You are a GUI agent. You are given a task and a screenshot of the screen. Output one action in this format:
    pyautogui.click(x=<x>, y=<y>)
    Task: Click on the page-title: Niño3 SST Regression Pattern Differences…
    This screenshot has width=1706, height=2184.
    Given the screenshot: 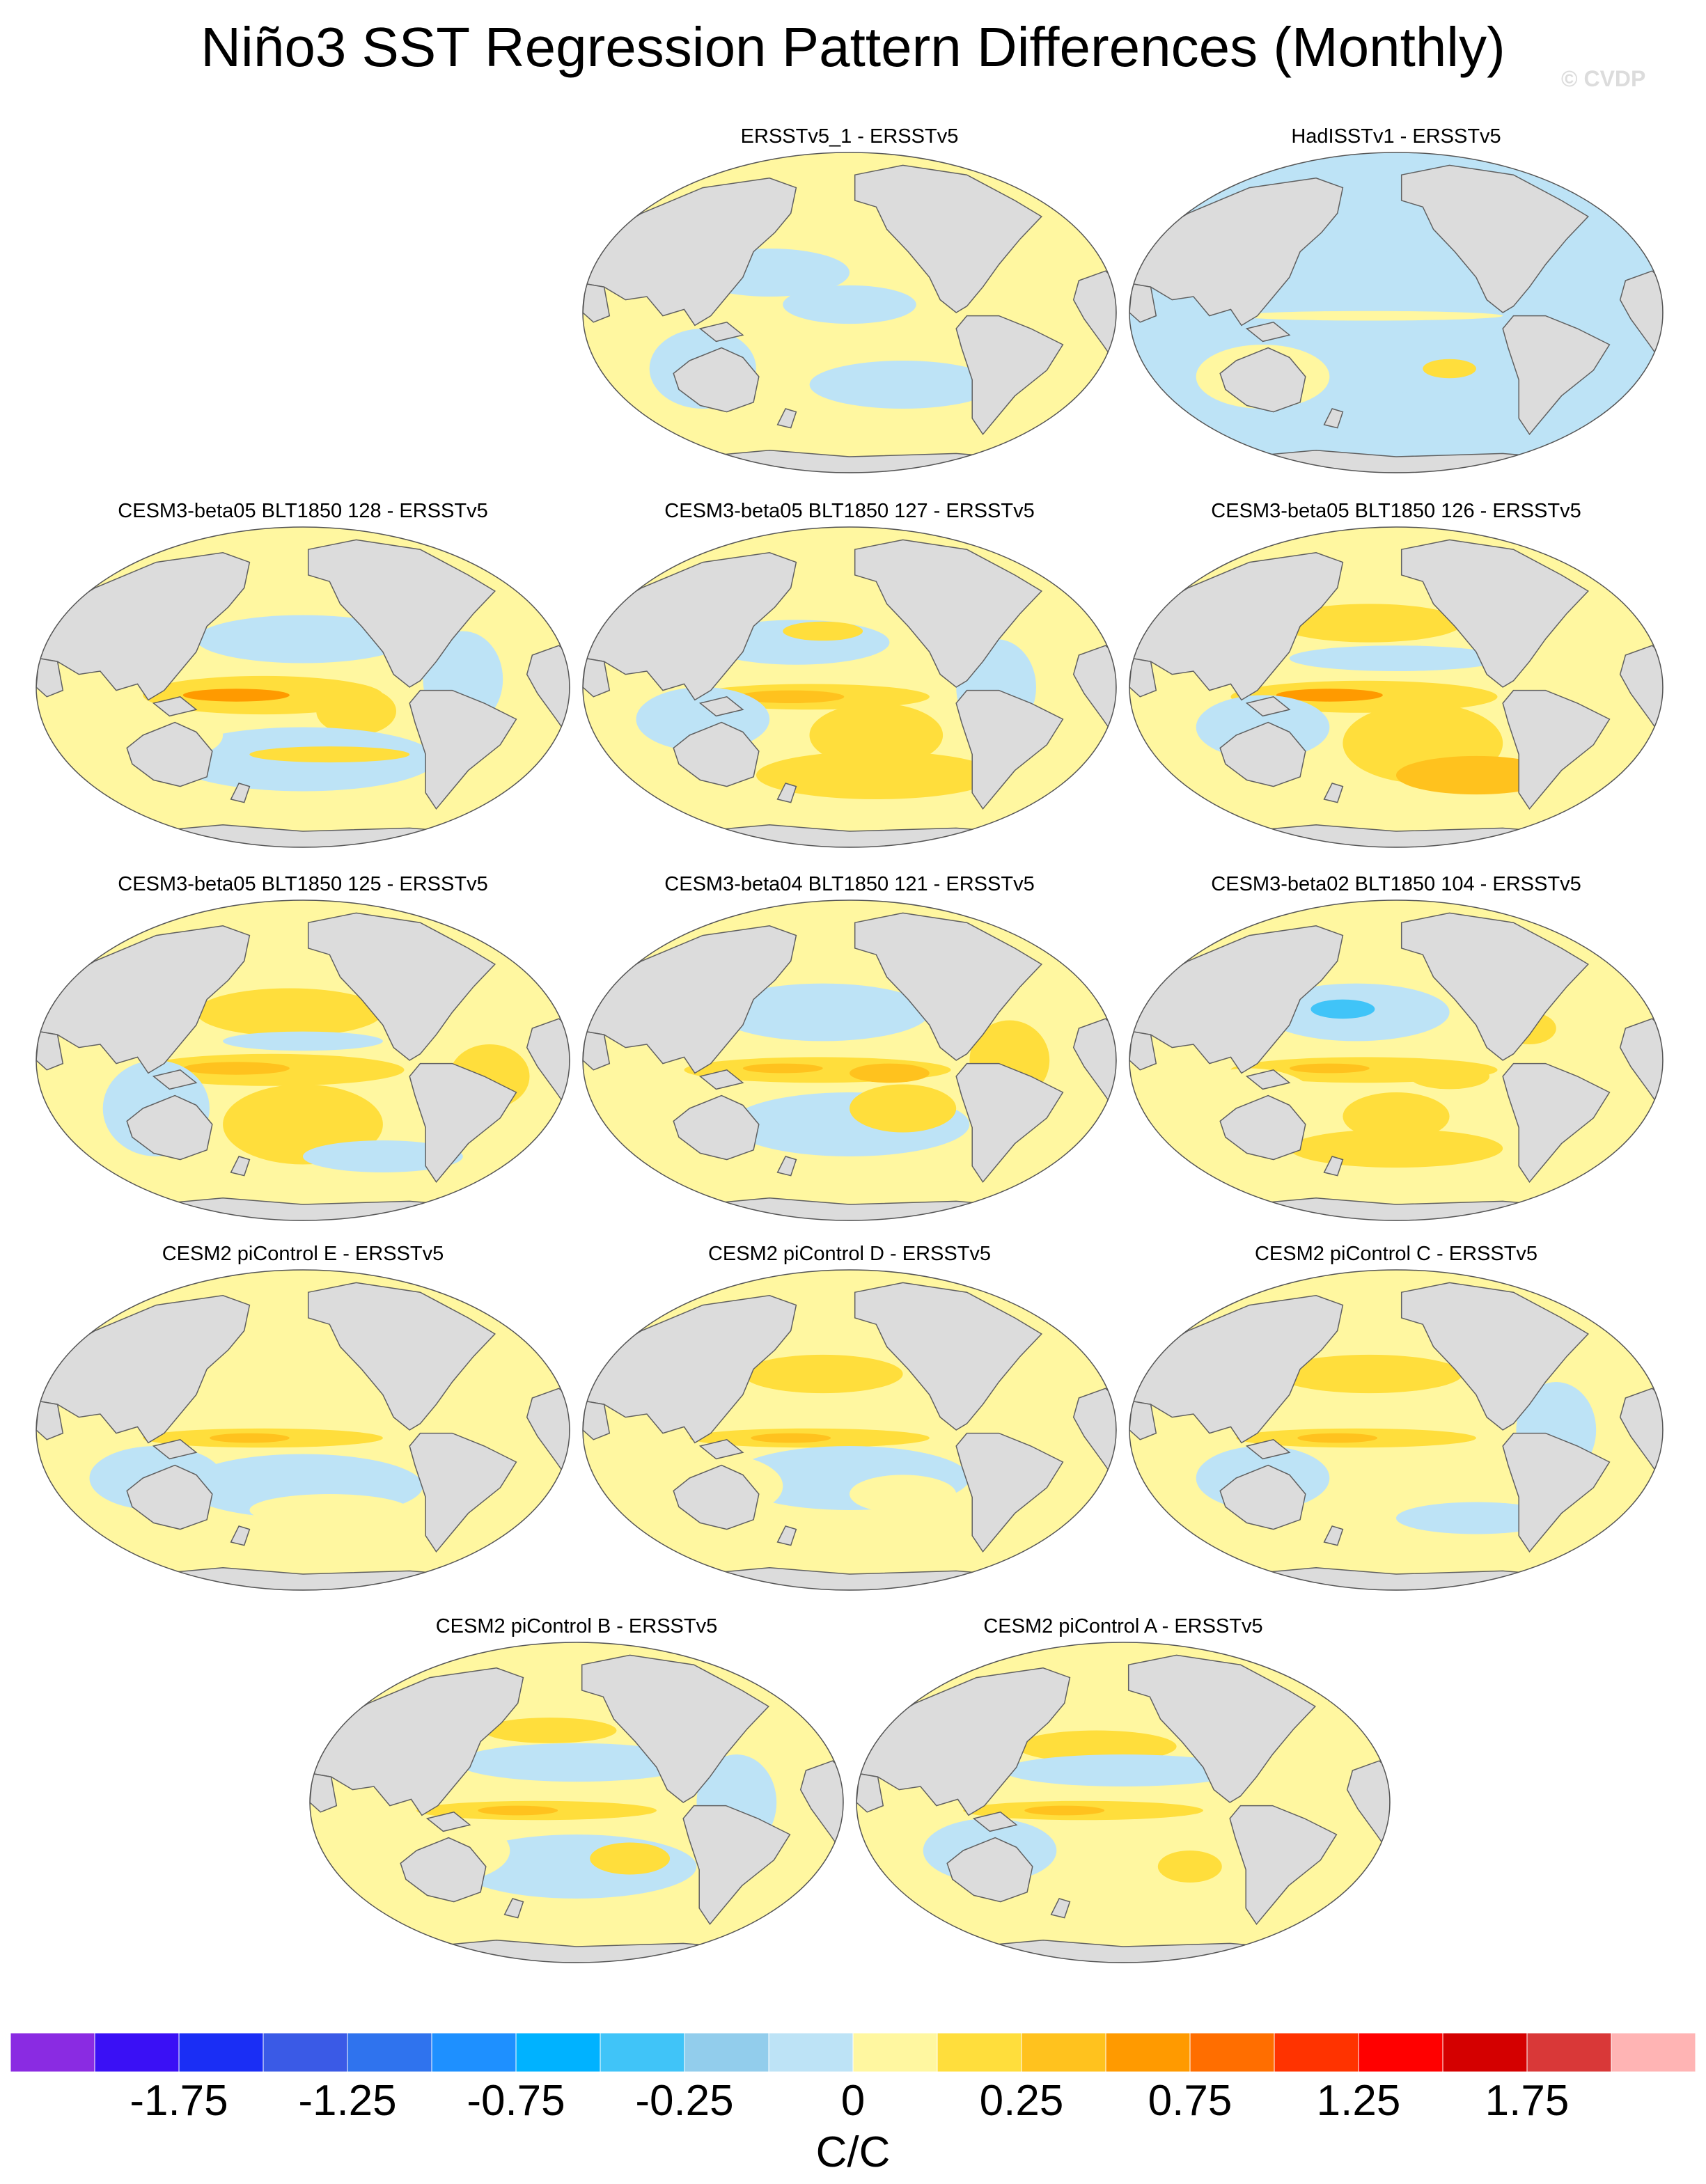 What is the action you would take?
    pyautogui.click(x=853, y=47)
    